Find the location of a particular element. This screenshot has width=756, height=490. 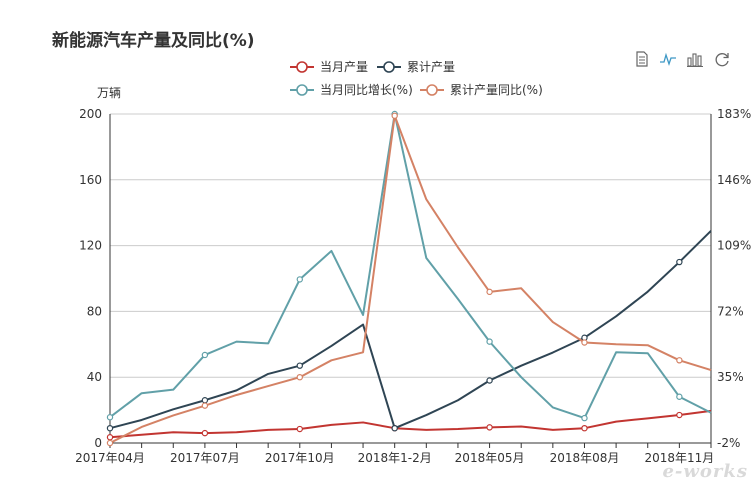

y-right-tick-label: 146% is located at coordinates (734, 180).